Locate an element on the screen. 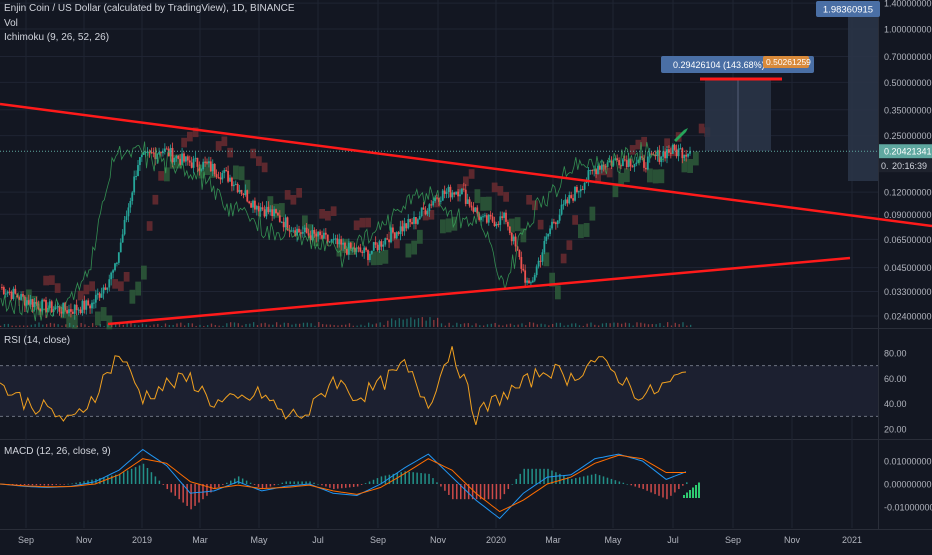  macd-pane-label: MACD (12, 26, close, 9) is located at coordinates (57, 451).